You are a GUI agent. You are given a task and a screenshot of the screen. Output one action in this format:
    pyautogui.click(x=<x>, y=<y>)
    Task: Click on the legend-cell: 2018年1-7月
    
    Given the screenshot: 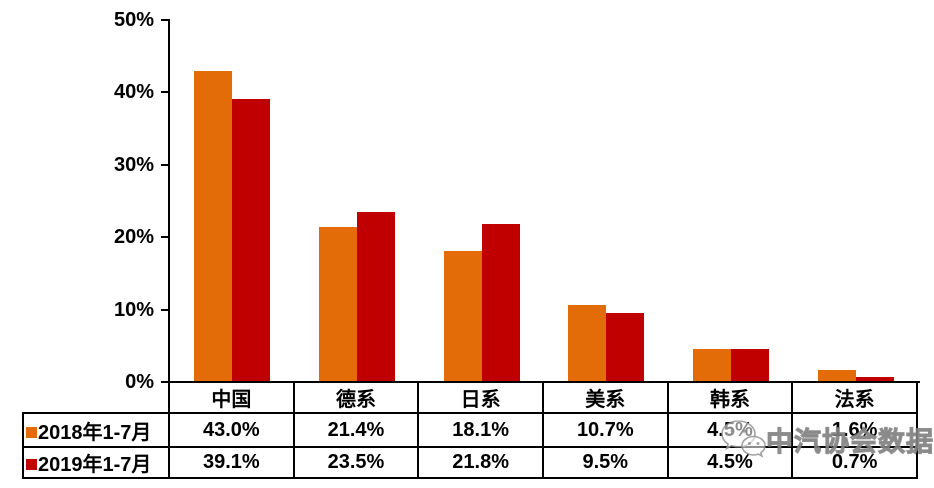 What is the action you would take?
    pyautogui.click(x=96, y=430)
    